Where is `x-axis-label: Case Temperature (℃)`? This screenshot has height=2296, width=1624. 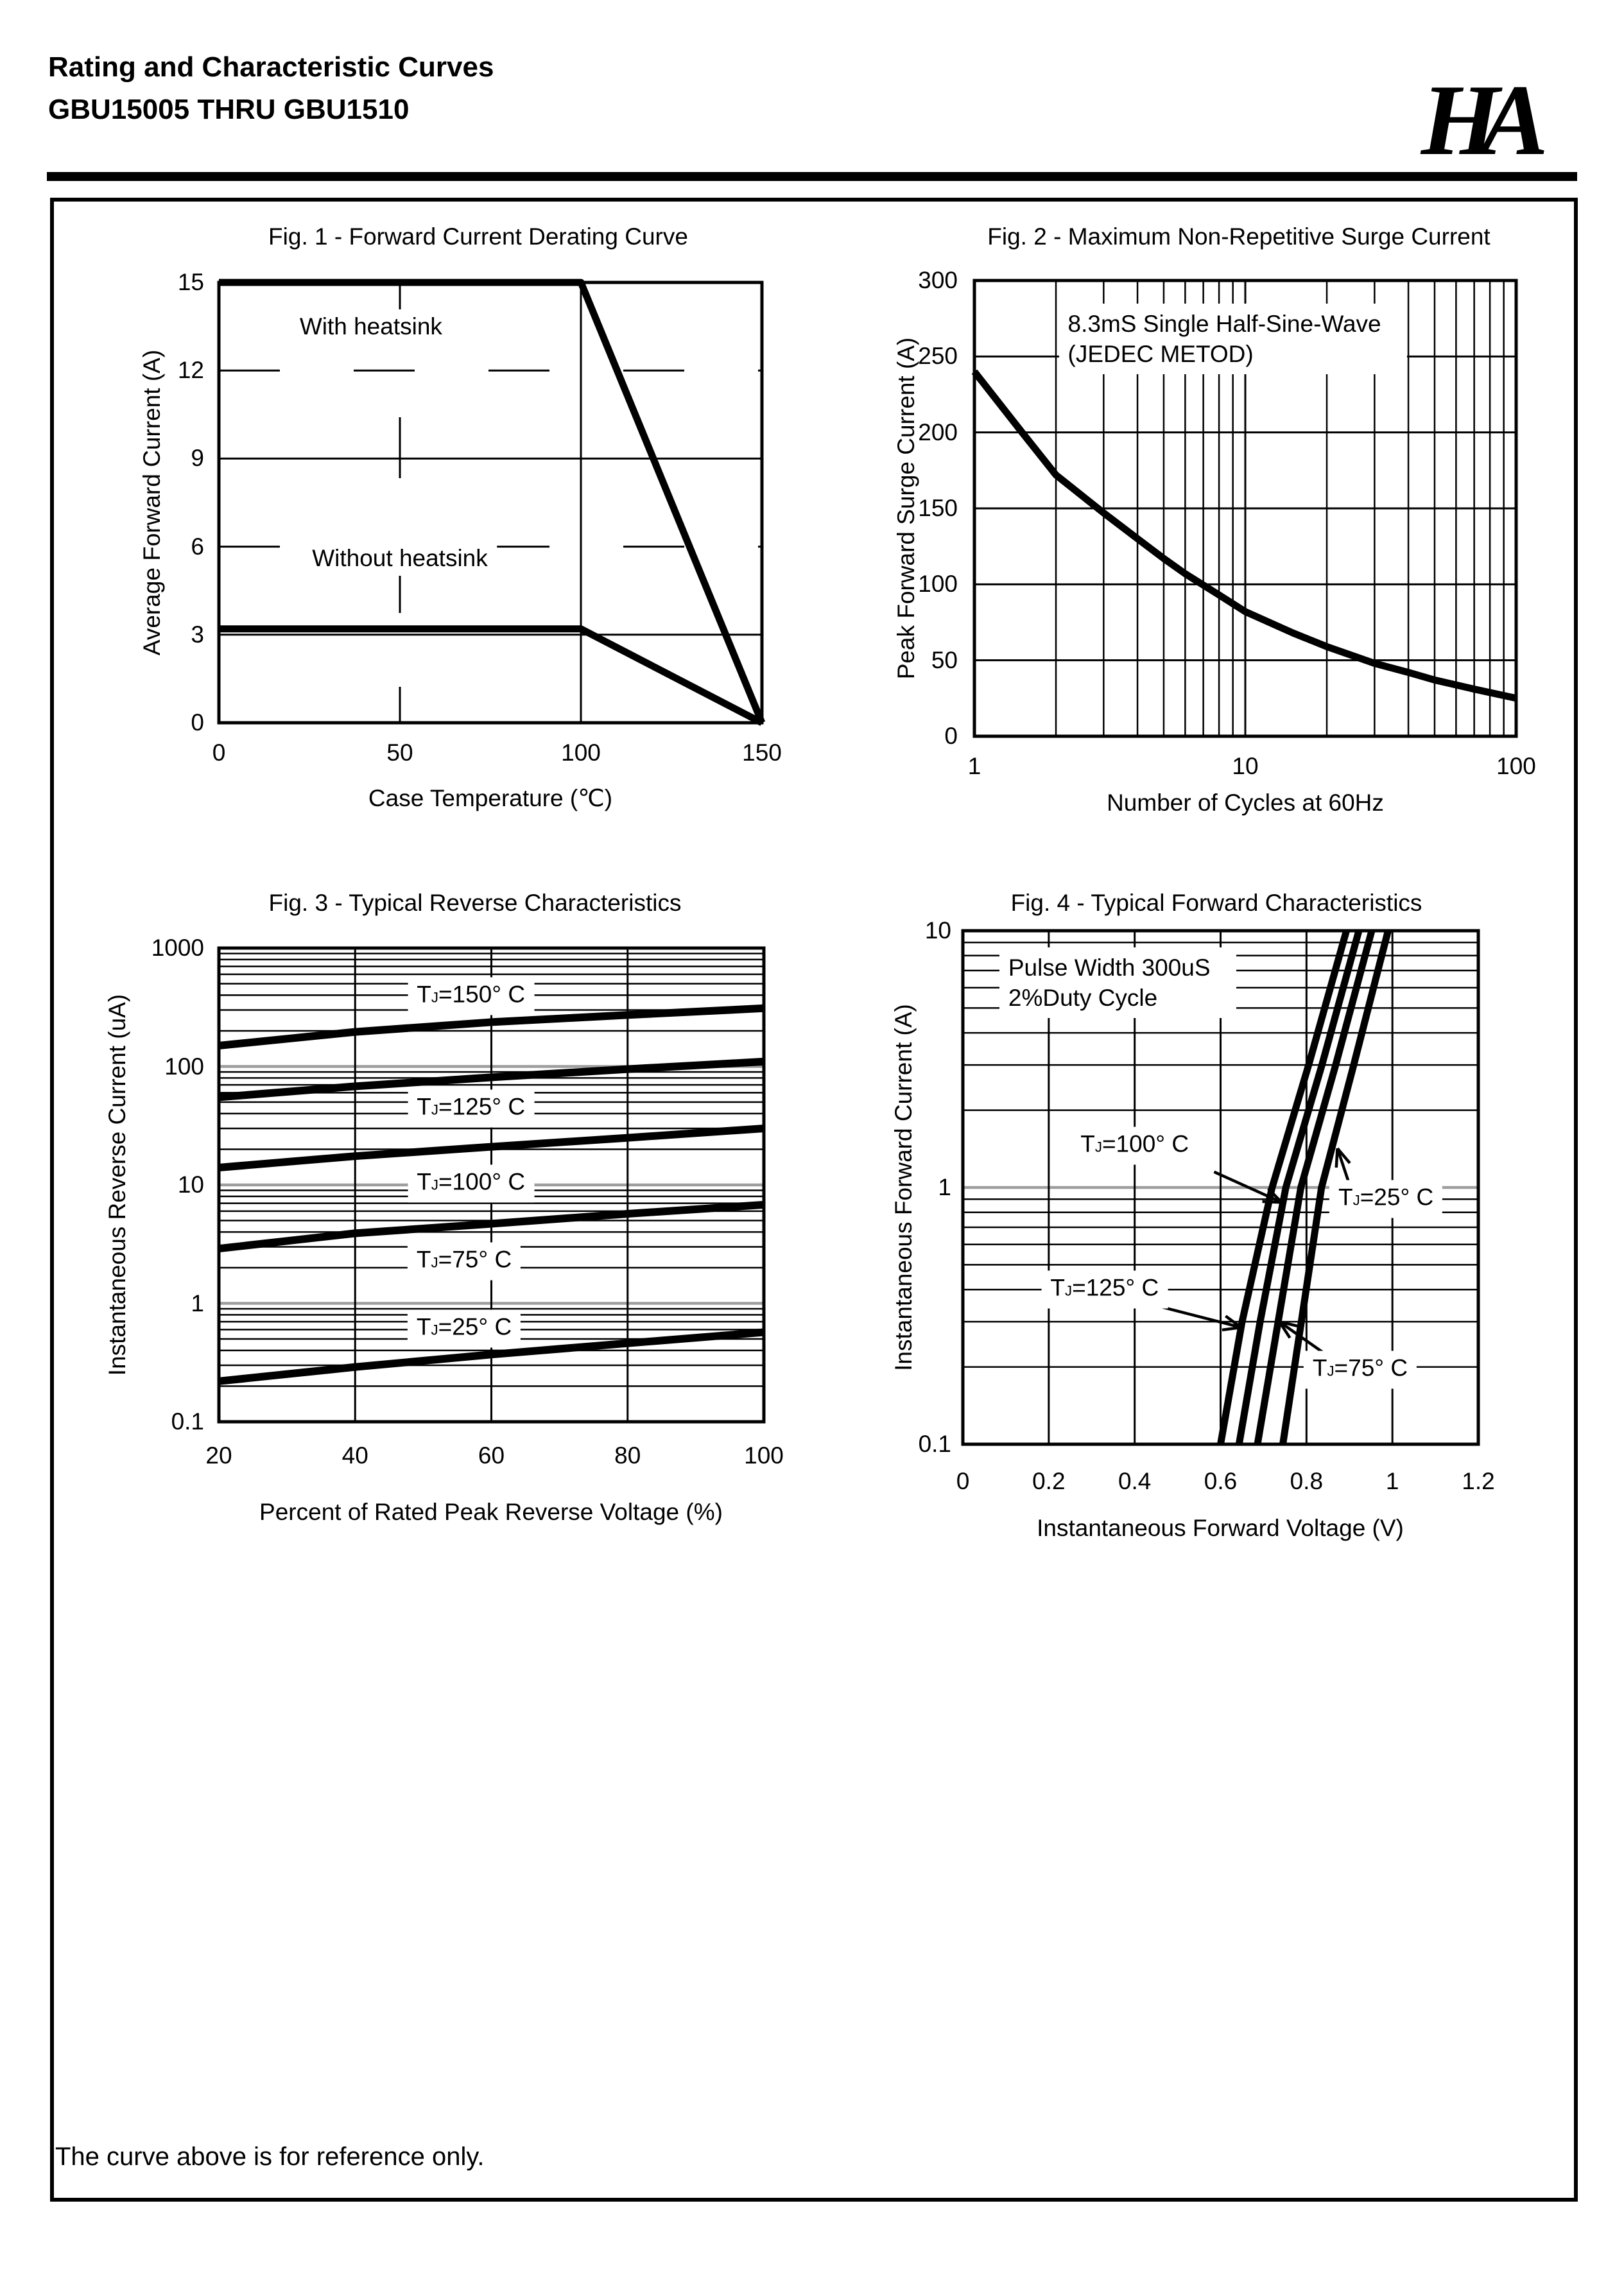
x-axis-label: Case Temperature (℃) is located at coordinates (490, 798).